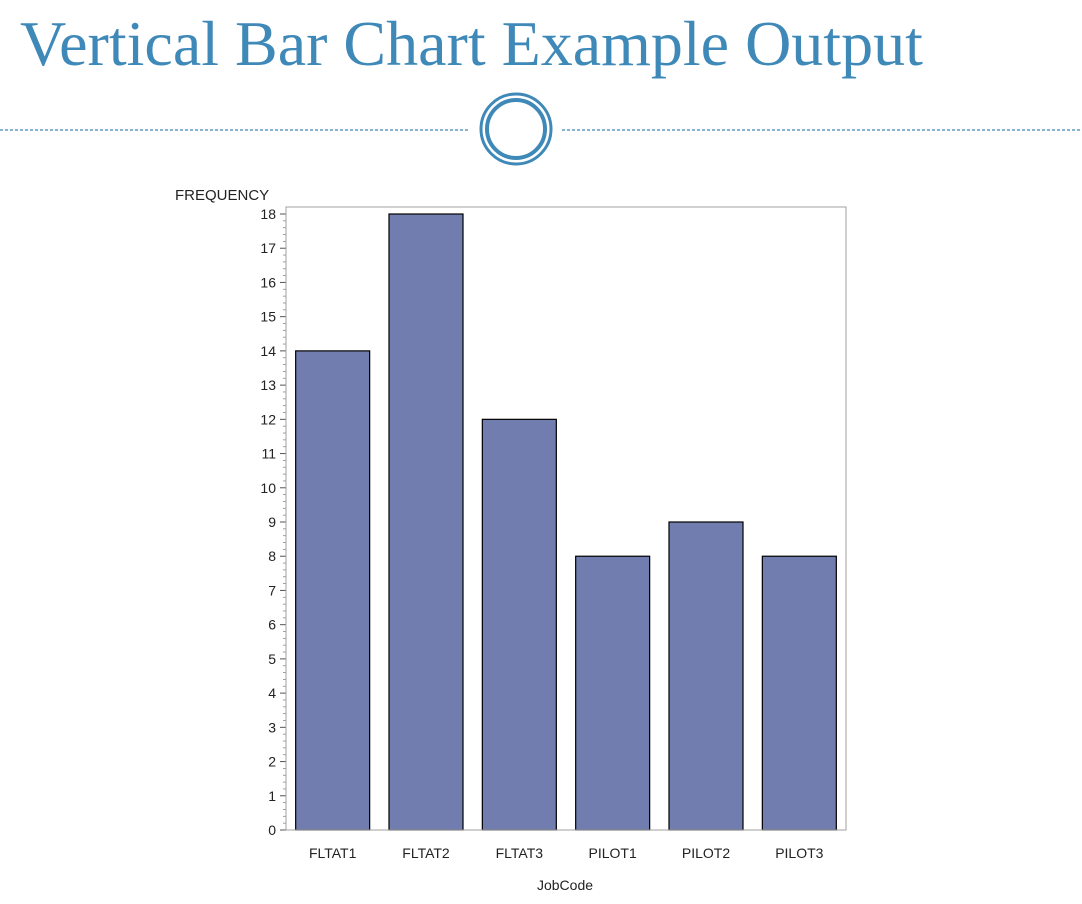  Describe the element at coordinates (272, 727) in the screenshot. I see `y-tick-label: 3` at that location.